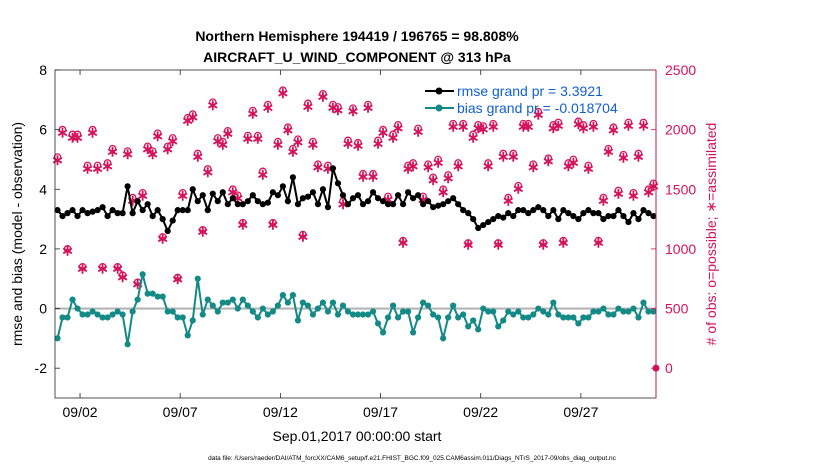 This screenshot has width=830, height=475. What do you see at coordinates (680, 189) in the screenshot?
I see `right-tick-label: 1500` at bounding box center [680, 189].